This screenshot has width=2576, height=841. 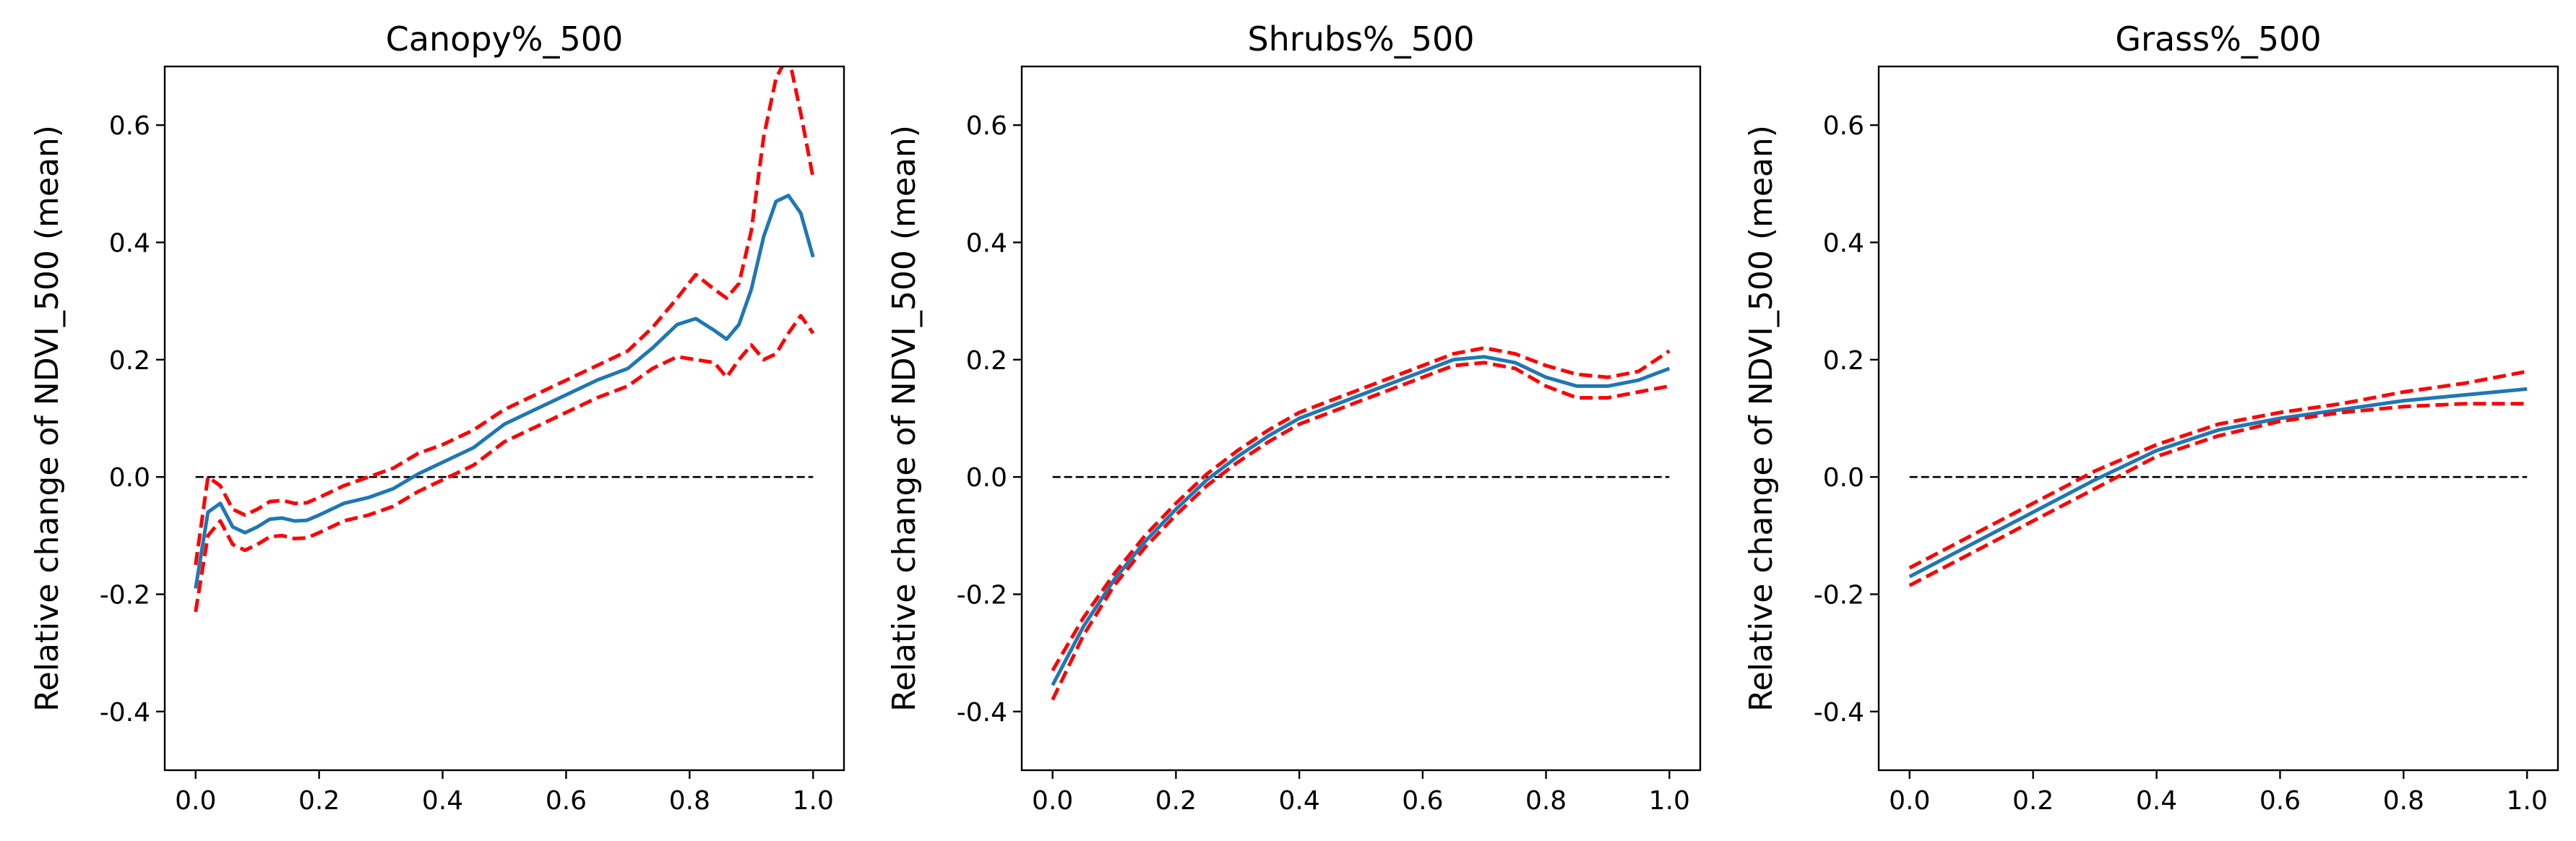 What do you see at coordinates (505, 39) in the screenshot?
I see `subplot-title: Canopy%_500` at bounding box center [505, 39].